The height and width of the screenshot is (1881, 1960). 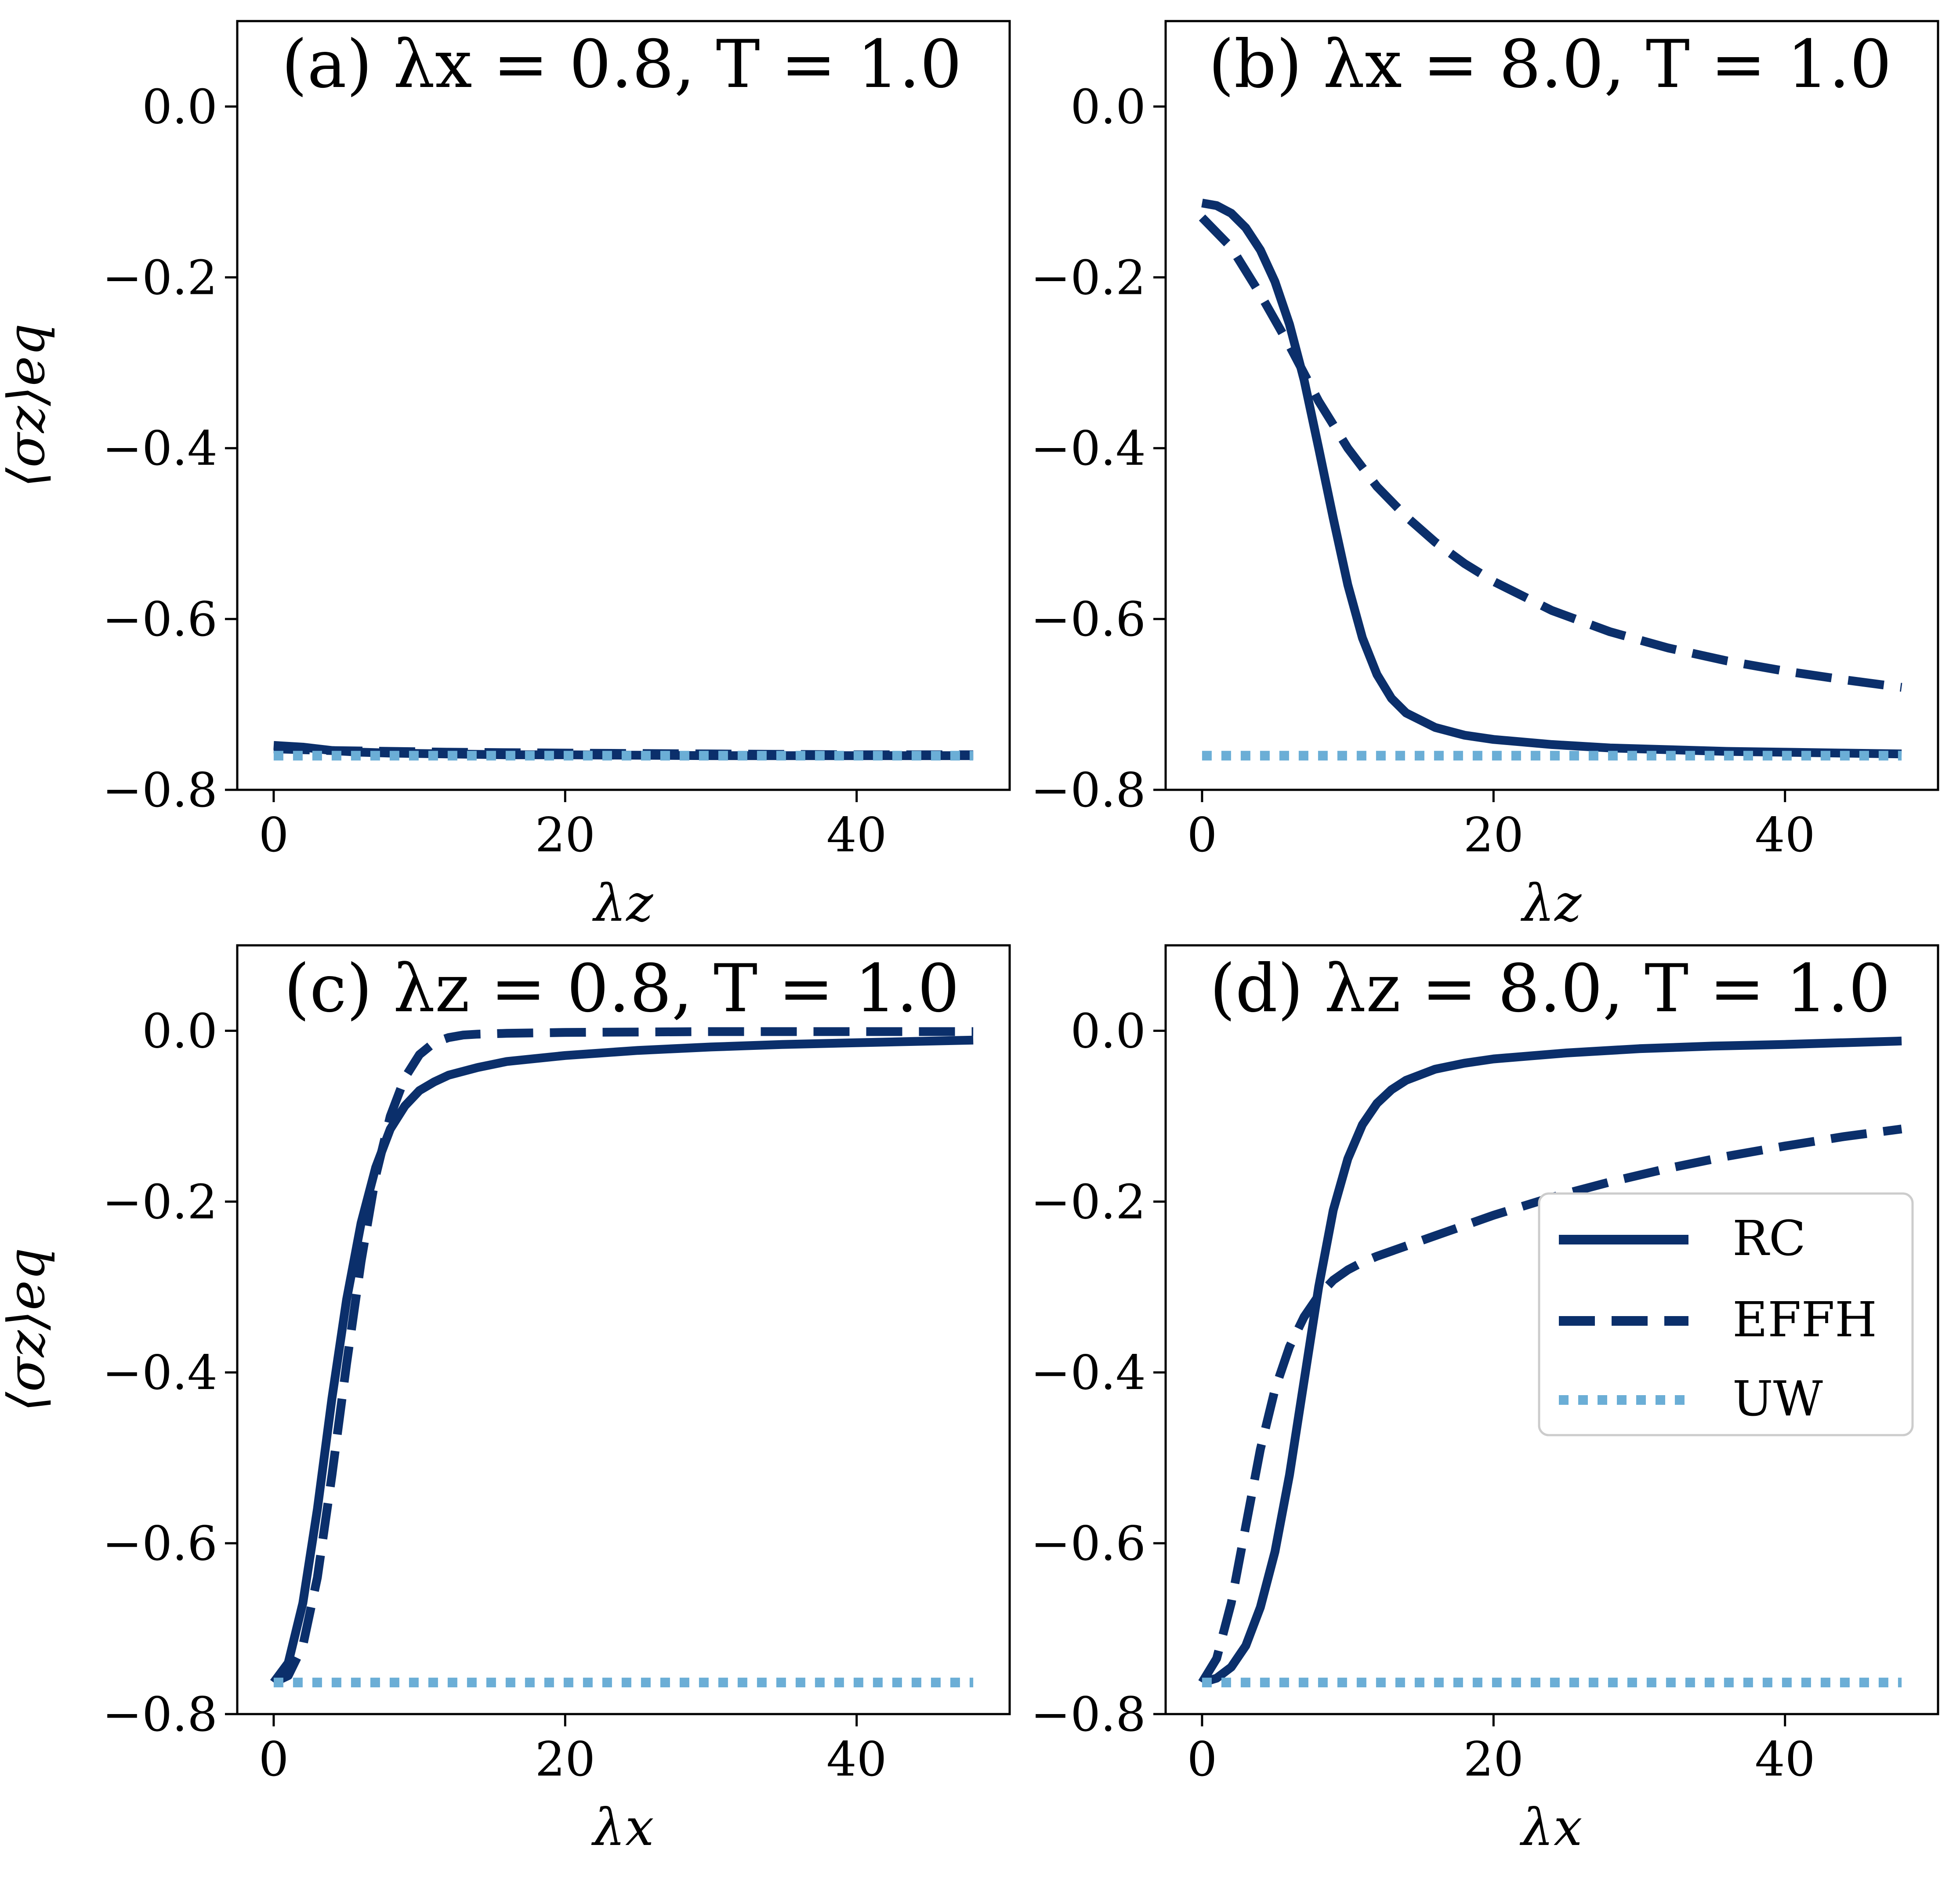 I want to click on panel-c-rc-line, so click(x=622, y=1360).